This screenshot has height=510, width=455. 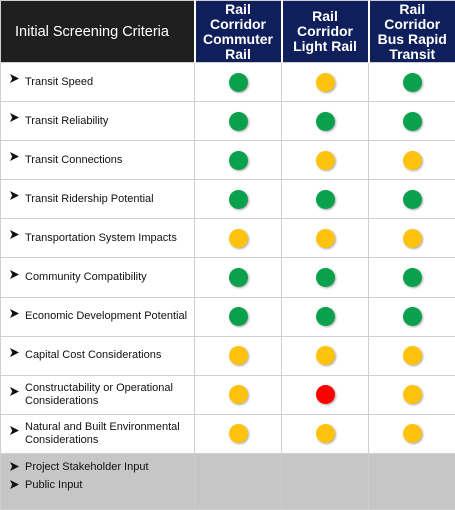 I want to click on option-header-line: Transit, so click(x=412, y=53).